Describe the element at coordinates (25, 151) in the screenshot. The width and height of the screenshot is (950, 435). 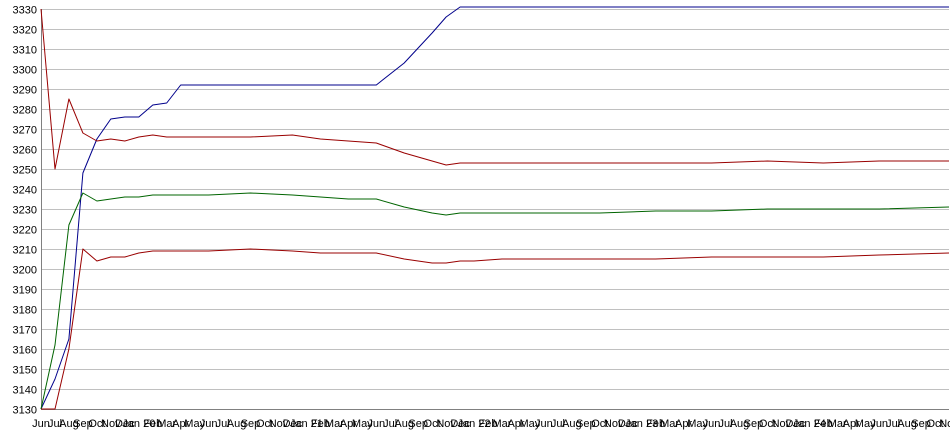
I see `y-tick-label: 3260` at that location.